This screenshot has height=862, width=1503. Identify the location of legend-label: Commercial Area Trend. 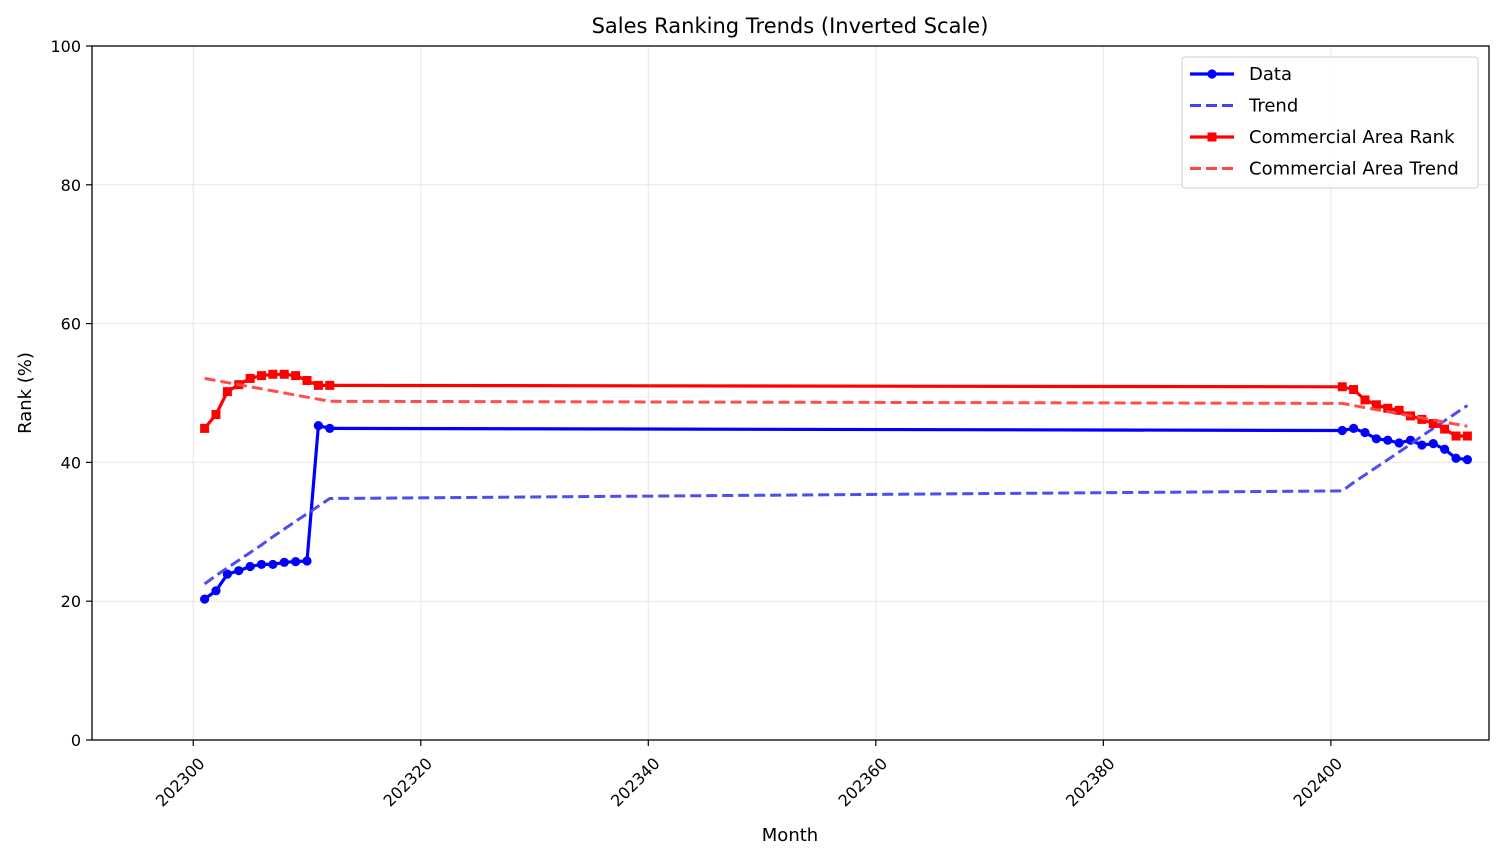
(1354, 169).